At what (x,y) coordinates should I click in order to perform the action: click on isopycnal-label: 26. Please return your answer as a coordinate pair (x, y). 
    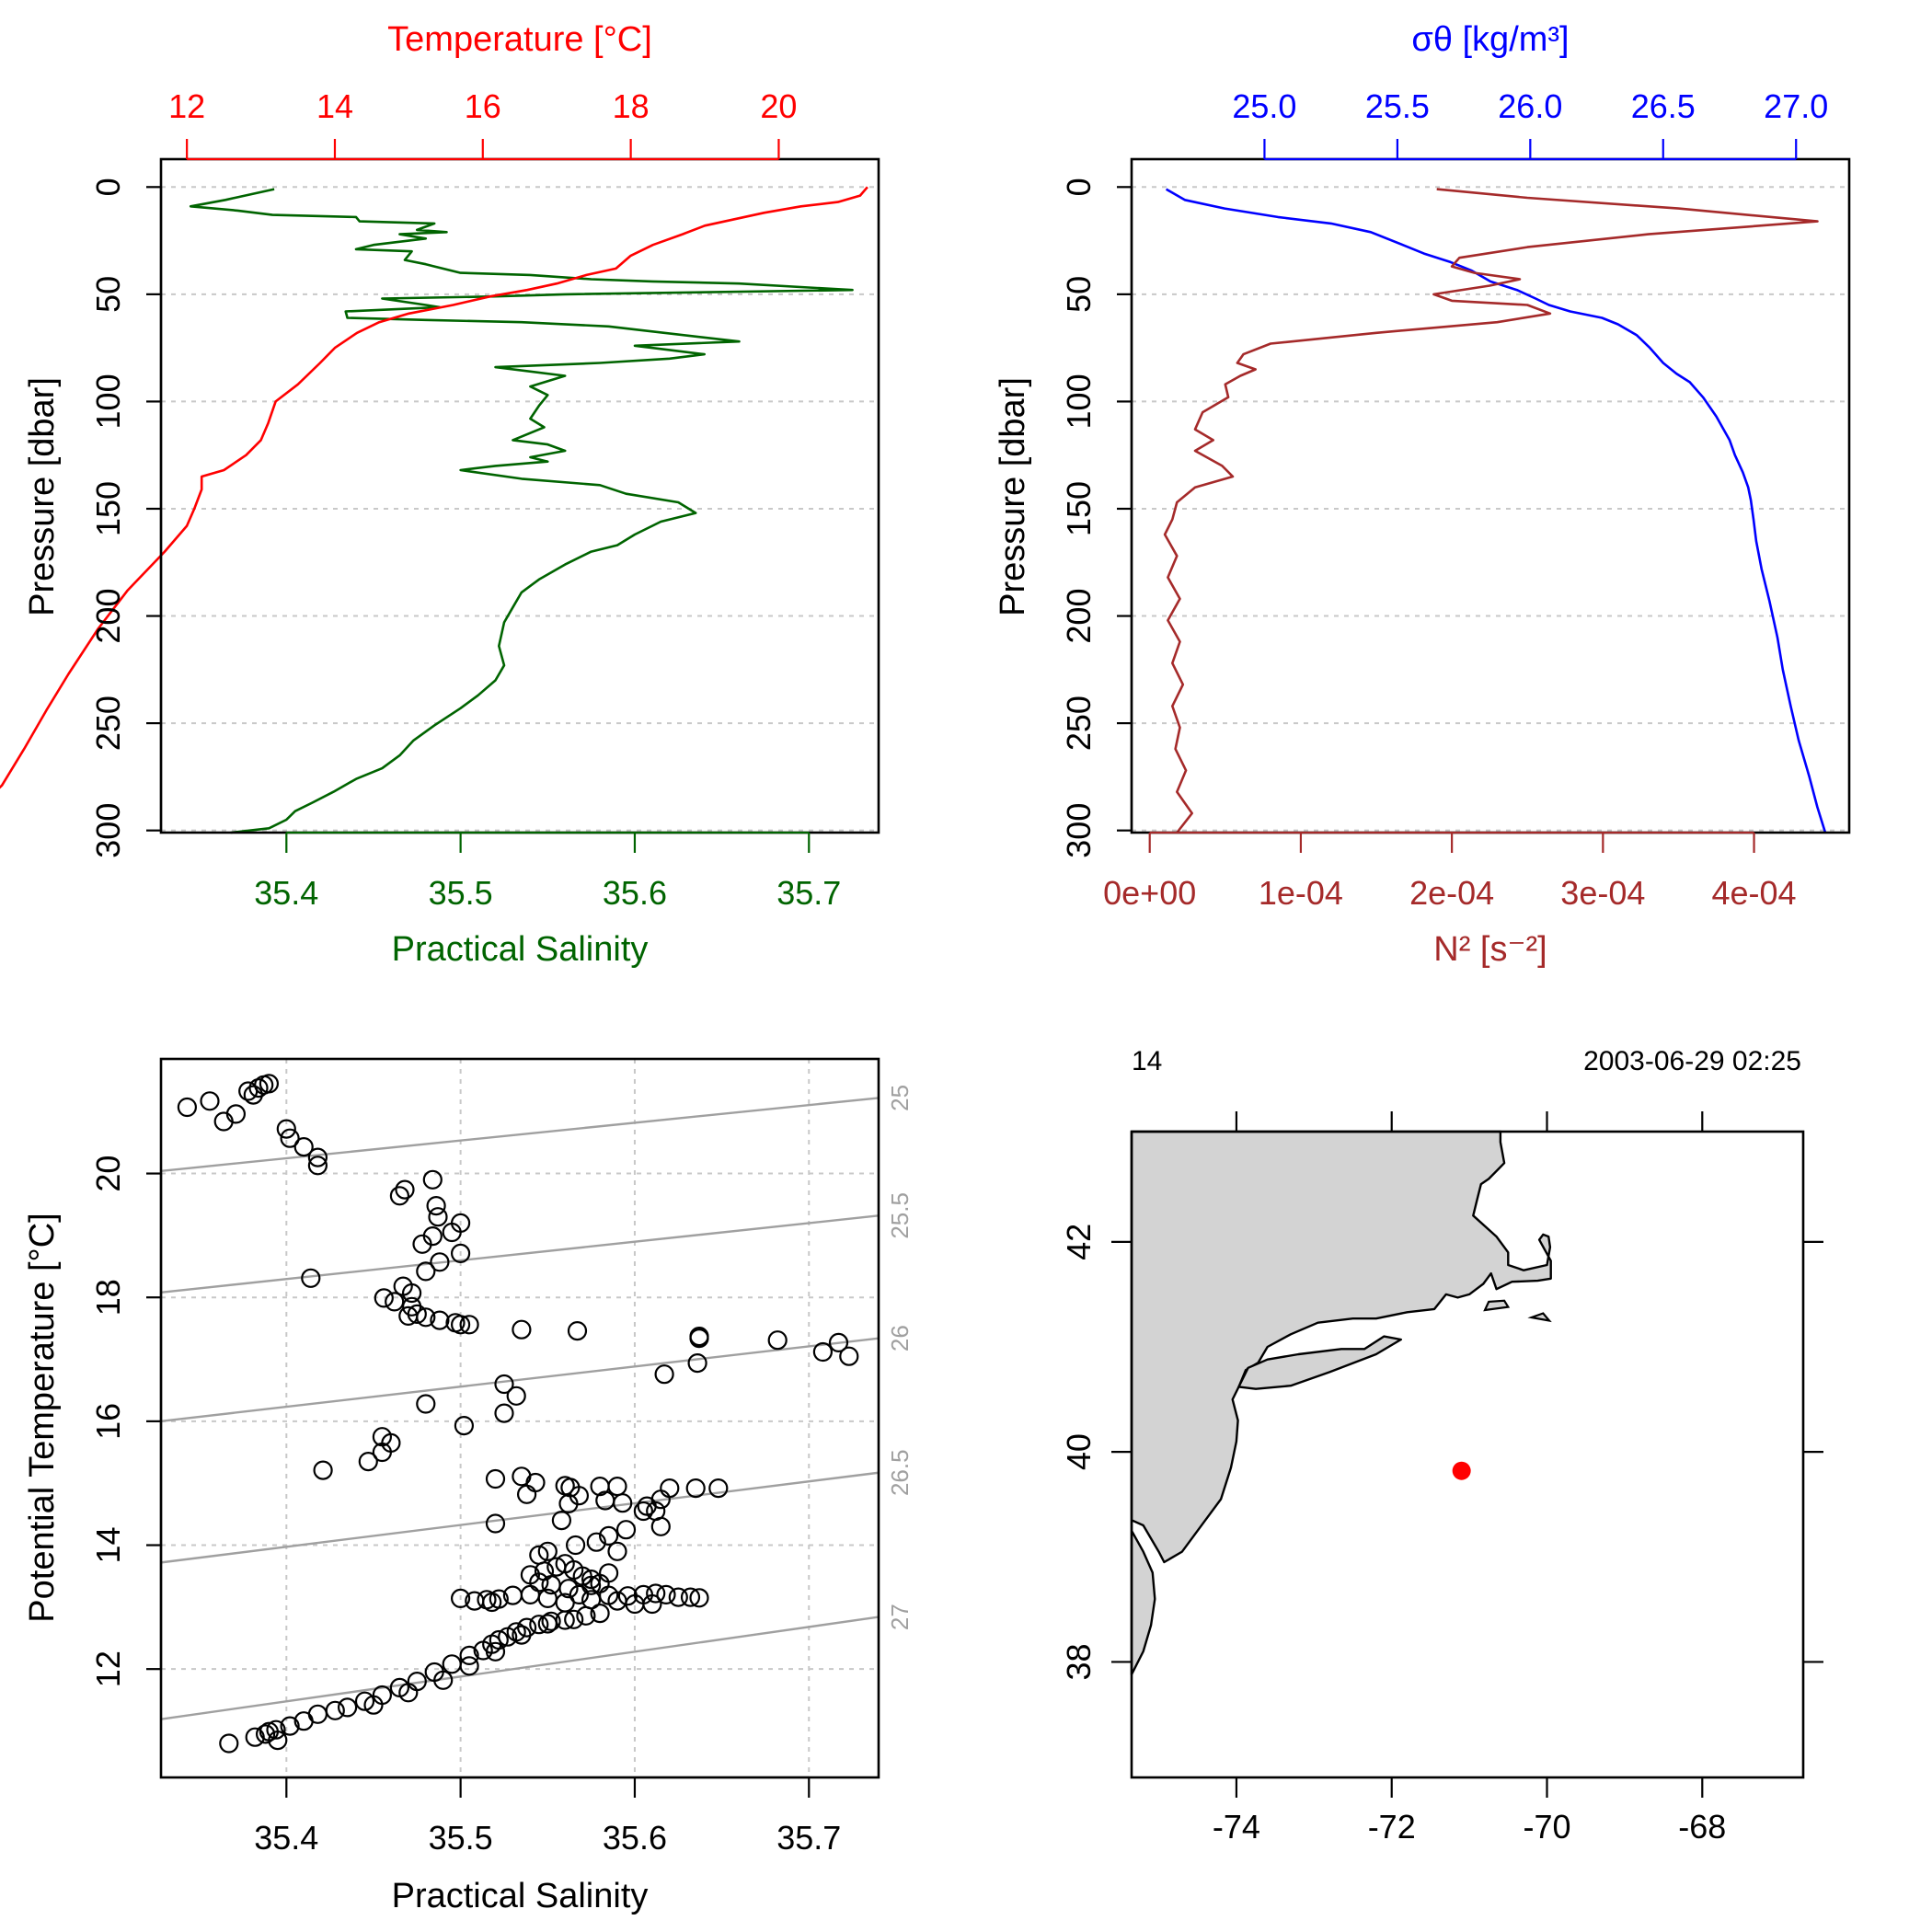
    Looking at the image, I should click on (900, 1338).